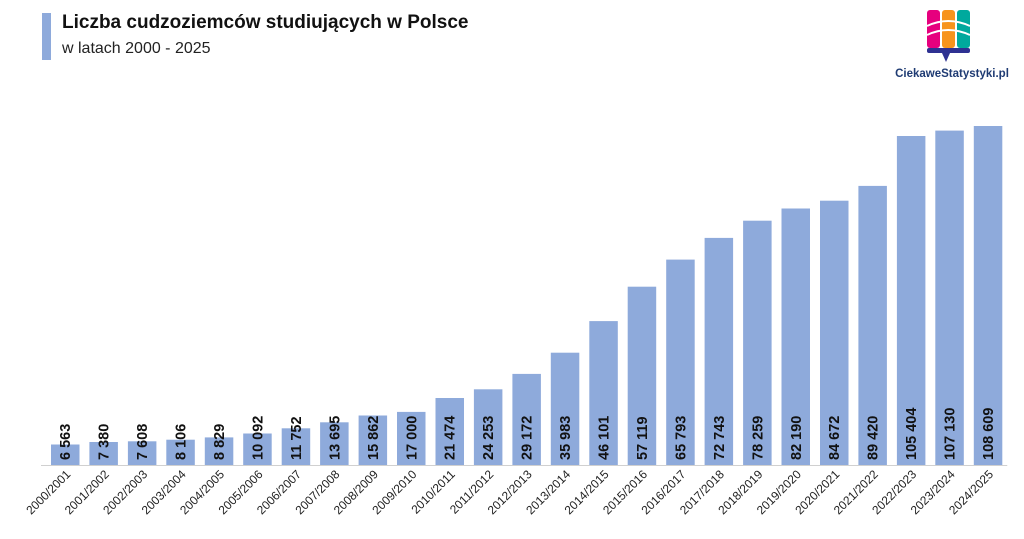 The image size is (1024, 539). Describe the element at coordinates (719, 351) in the screenshot. I see `bar-2017/2018` at that location.